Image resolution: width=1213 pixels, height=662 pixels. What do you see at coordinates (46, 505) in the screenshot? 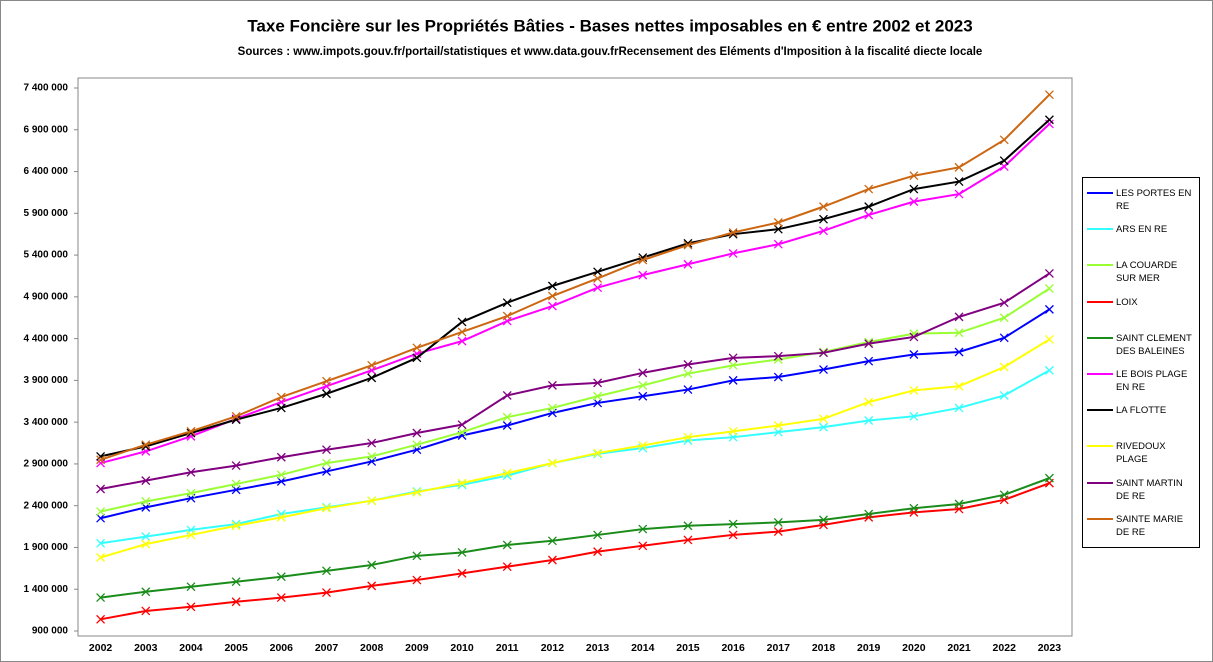
I see `y-tick-label: 2 400 000` at bounding box center [46, 505].